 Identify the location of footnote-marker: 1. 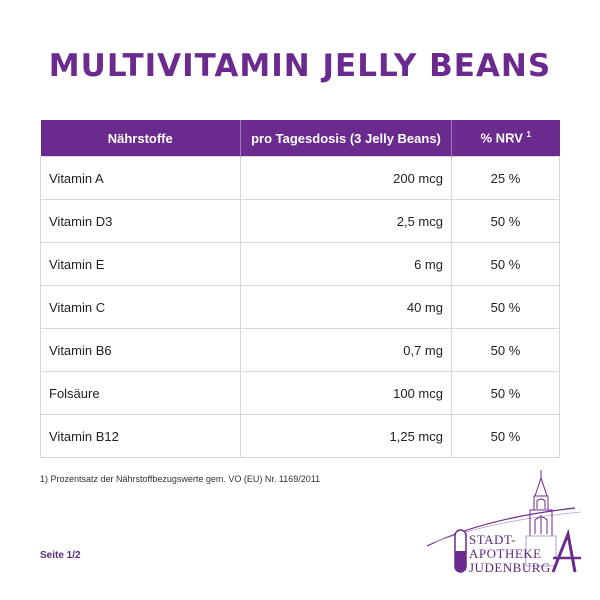
(528, 135).